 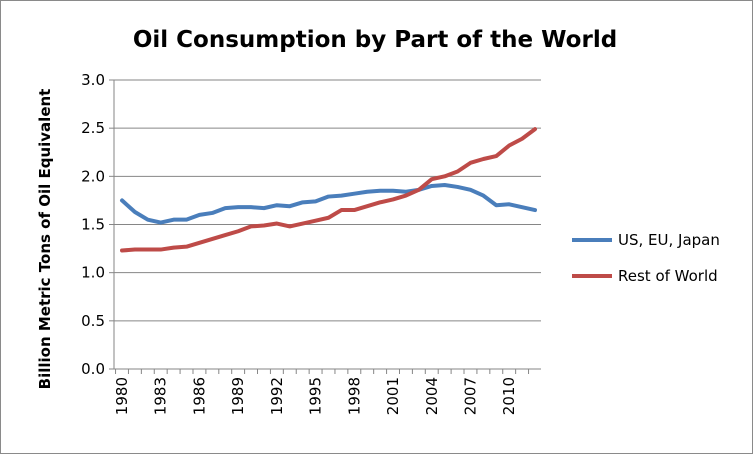 What do you see at coordinates (432, 396) in the screenshot?
I see `x-tick-label: 2004` at bounding box center [432, 396].